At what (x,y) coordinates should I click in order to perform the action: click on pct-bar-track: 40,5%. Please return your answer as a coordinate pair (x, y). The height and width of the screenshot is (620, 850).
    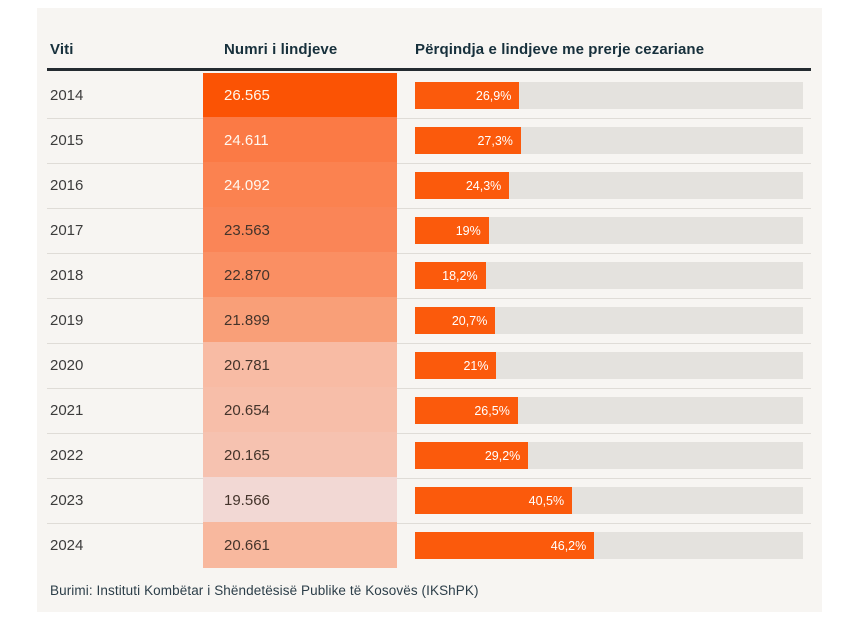
    Looking at the image, I should click on (609, 500).